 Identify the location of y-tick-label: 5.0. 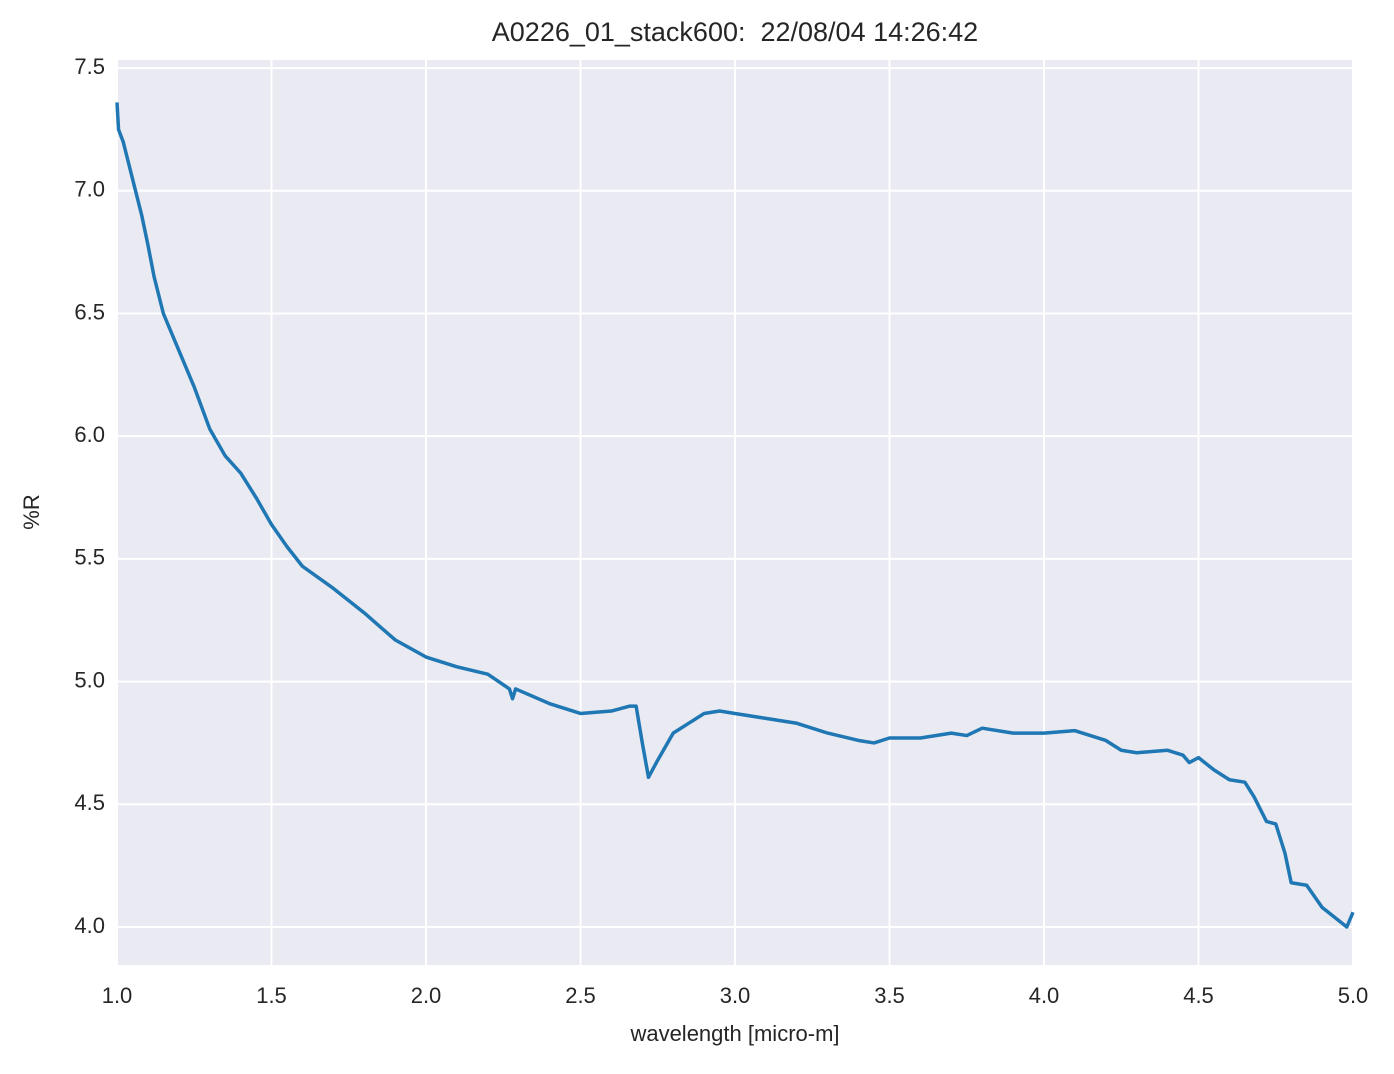
(89, 679).